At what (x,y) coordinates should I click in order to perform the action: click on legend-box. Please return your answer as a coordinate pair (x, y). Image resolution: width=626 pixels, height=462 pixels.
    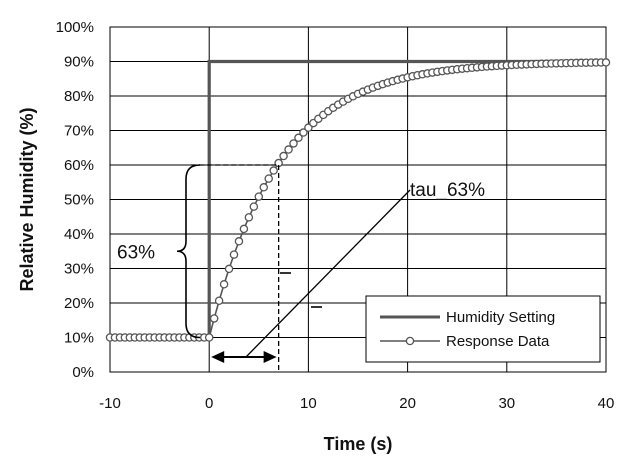
    Looking at the image, I should click on (483, 329).